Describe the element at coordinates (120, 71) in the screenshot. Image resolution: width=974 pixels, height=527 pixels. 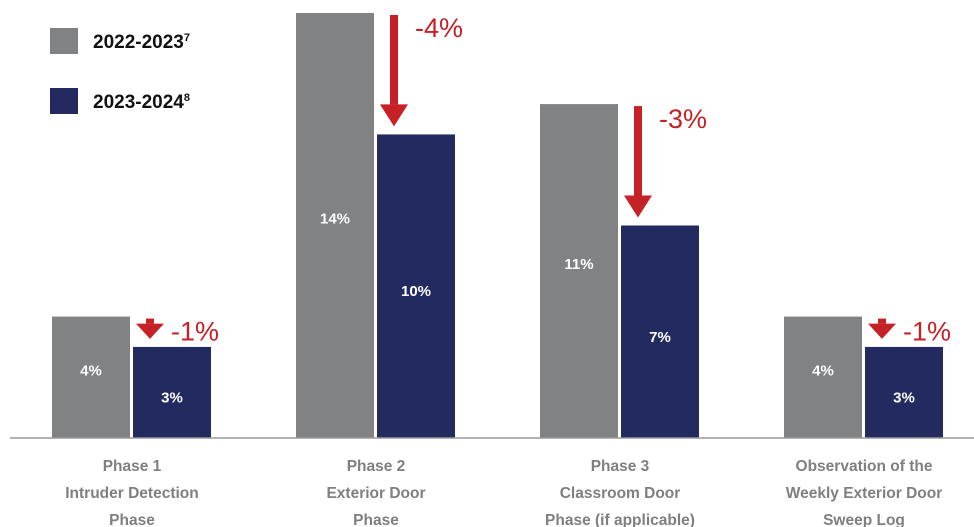
I see `legend: 2022-20237 2023-20248` at that location.